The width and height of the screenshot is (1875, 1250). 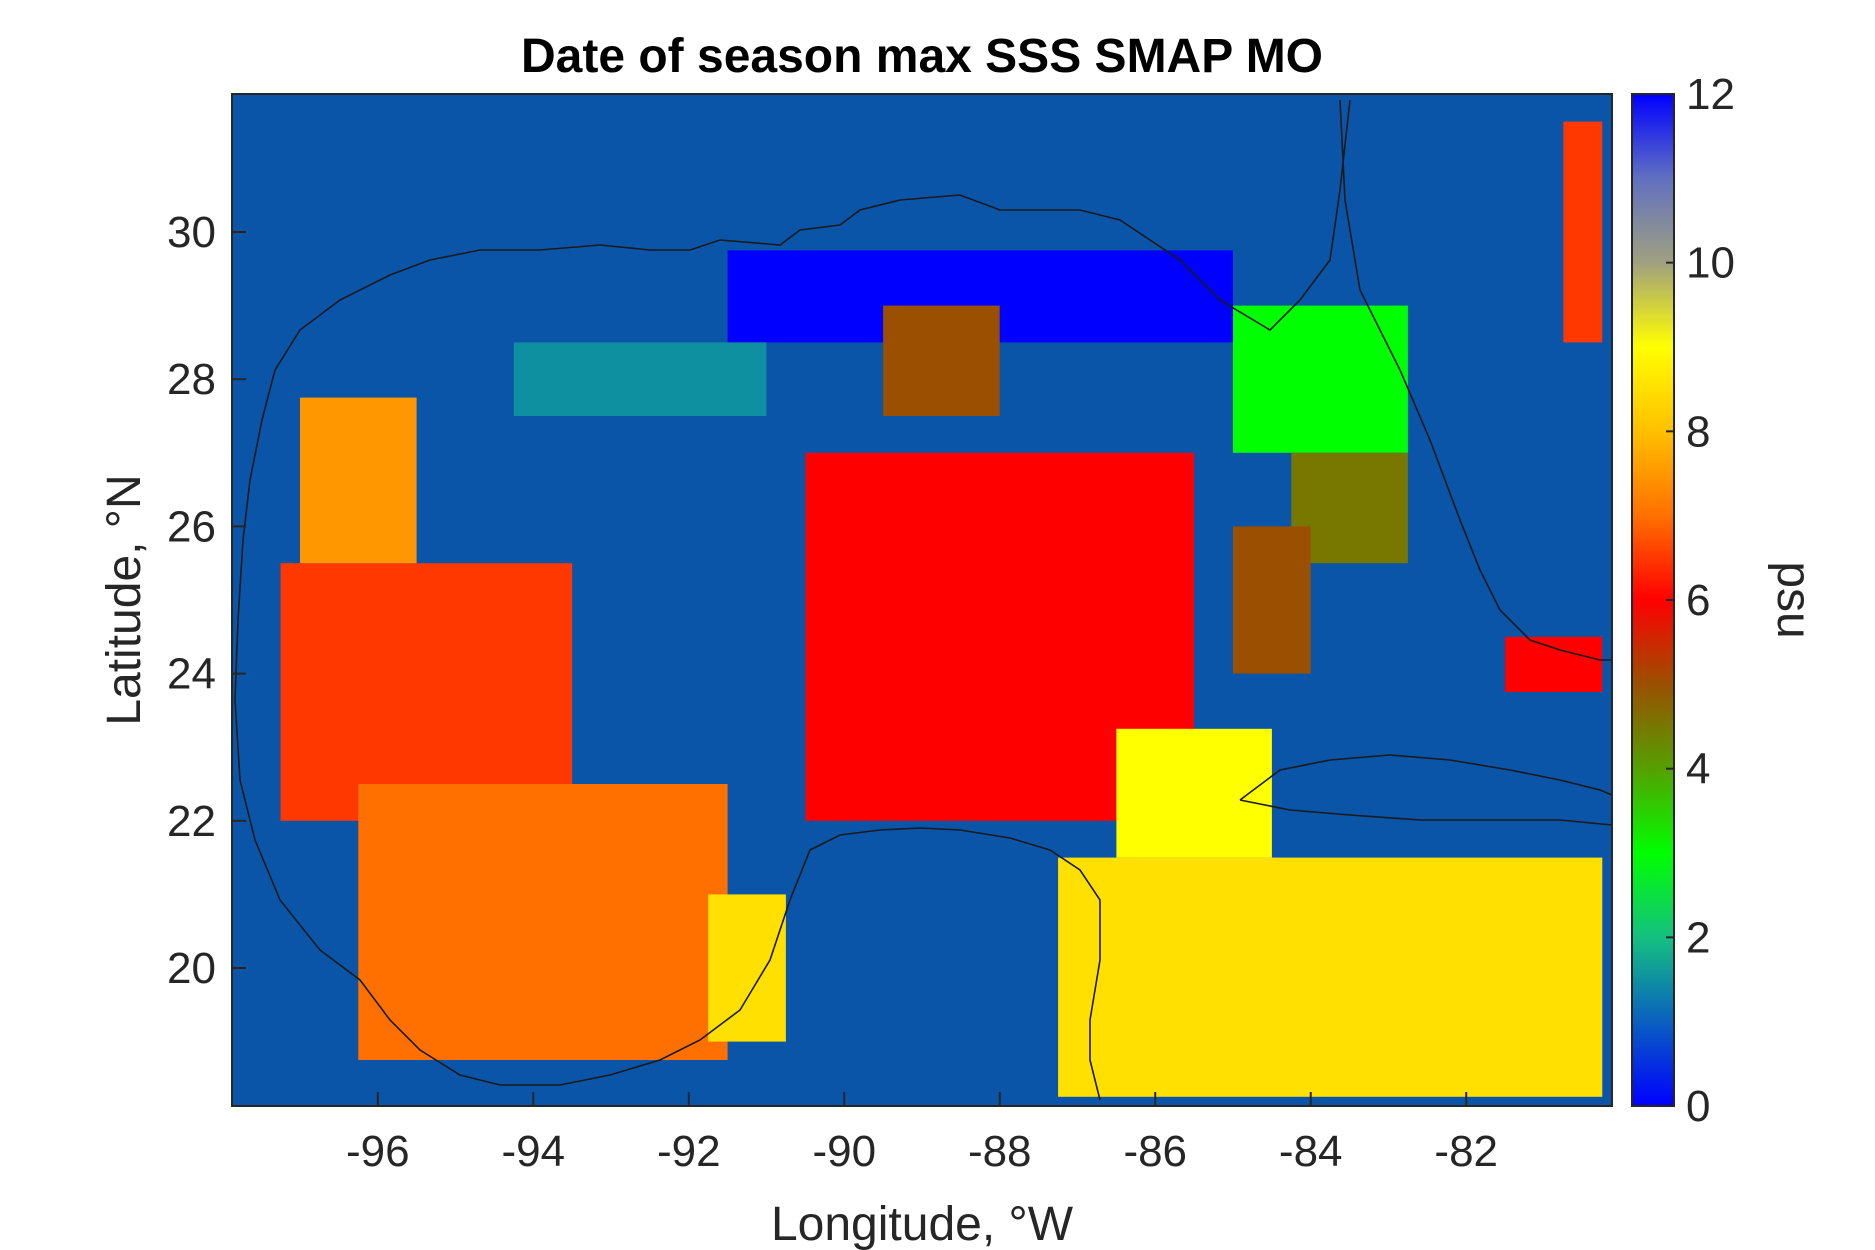 What do you see at coordinates (922, 56) in the screenshot?
I see `chart-title: Date of season max SSS SMAP MO` at bounding box center [922, 56].